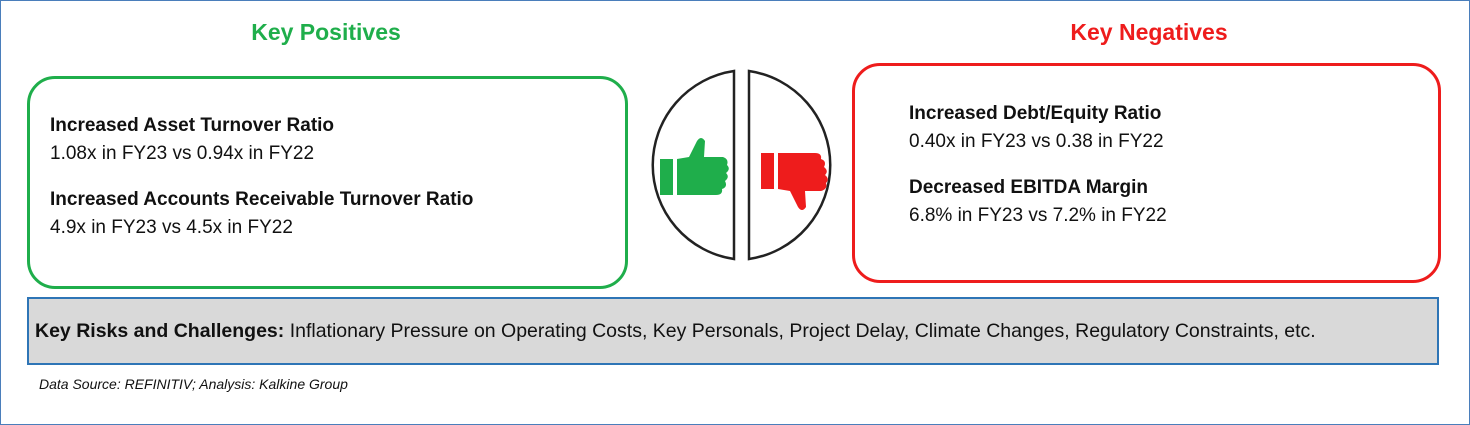 This screenshot has height=425, width=1470. I want to click on negatives-title: Key Negatives, so click(1149, 32).